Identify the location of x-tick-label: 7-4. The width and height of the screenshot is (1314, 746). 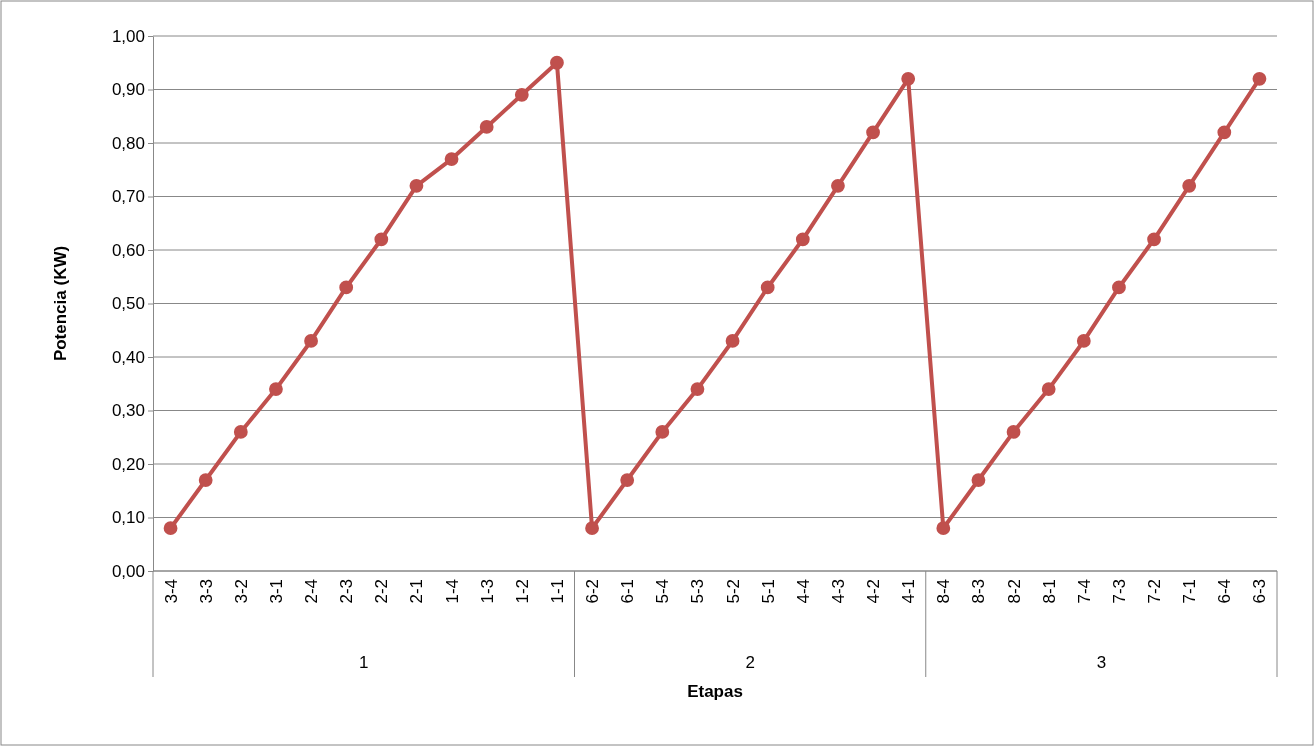
(1084, 591).